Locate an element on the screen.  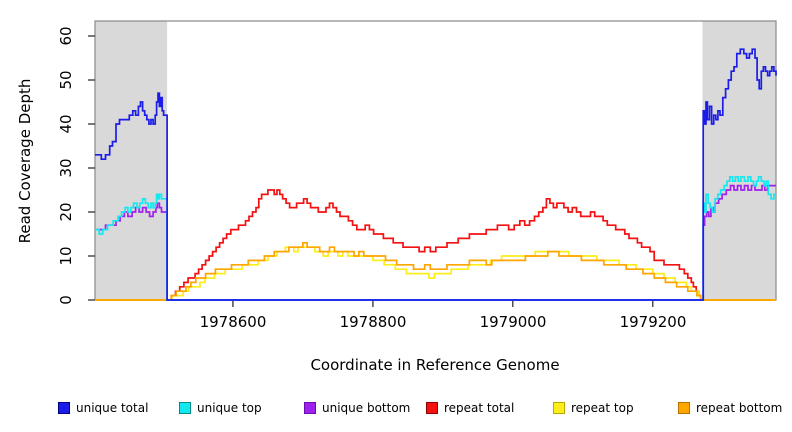
x-tick-label: 1979200 is located at coordinates (653, 322).